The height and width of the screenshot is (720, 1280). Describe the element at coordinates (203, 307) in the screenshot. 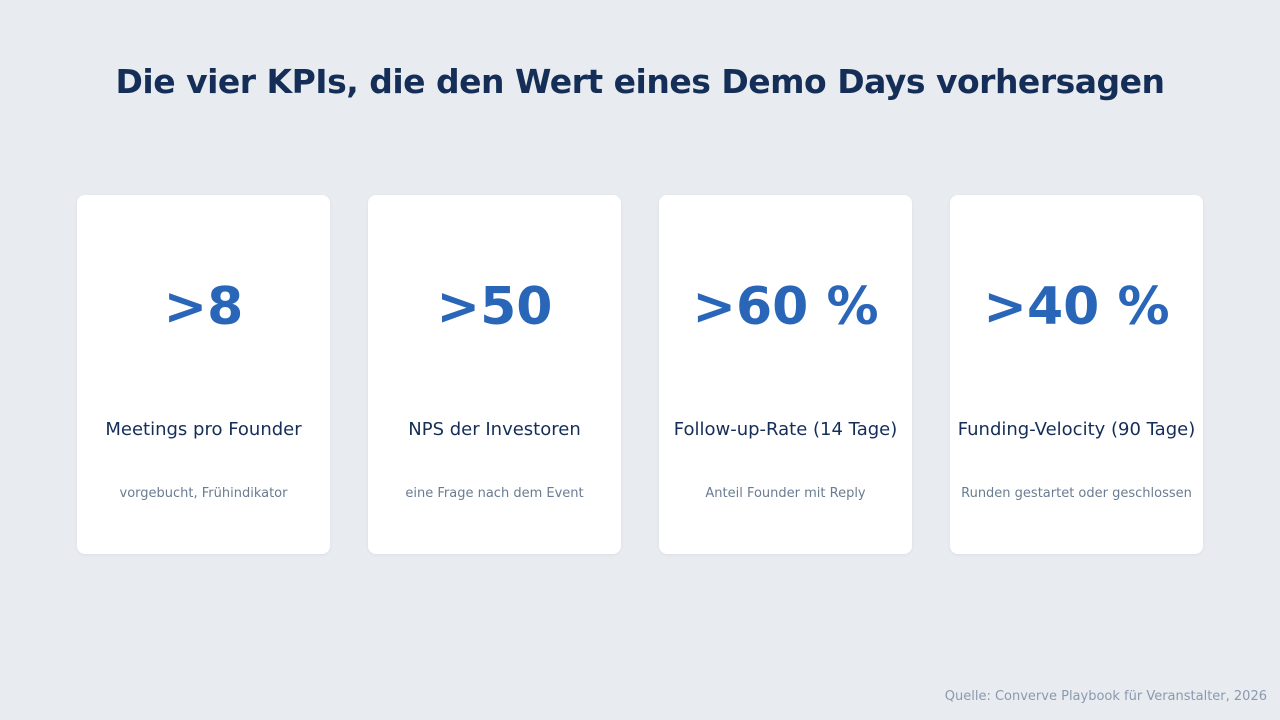

I see `kpi-value: >8` at that location.